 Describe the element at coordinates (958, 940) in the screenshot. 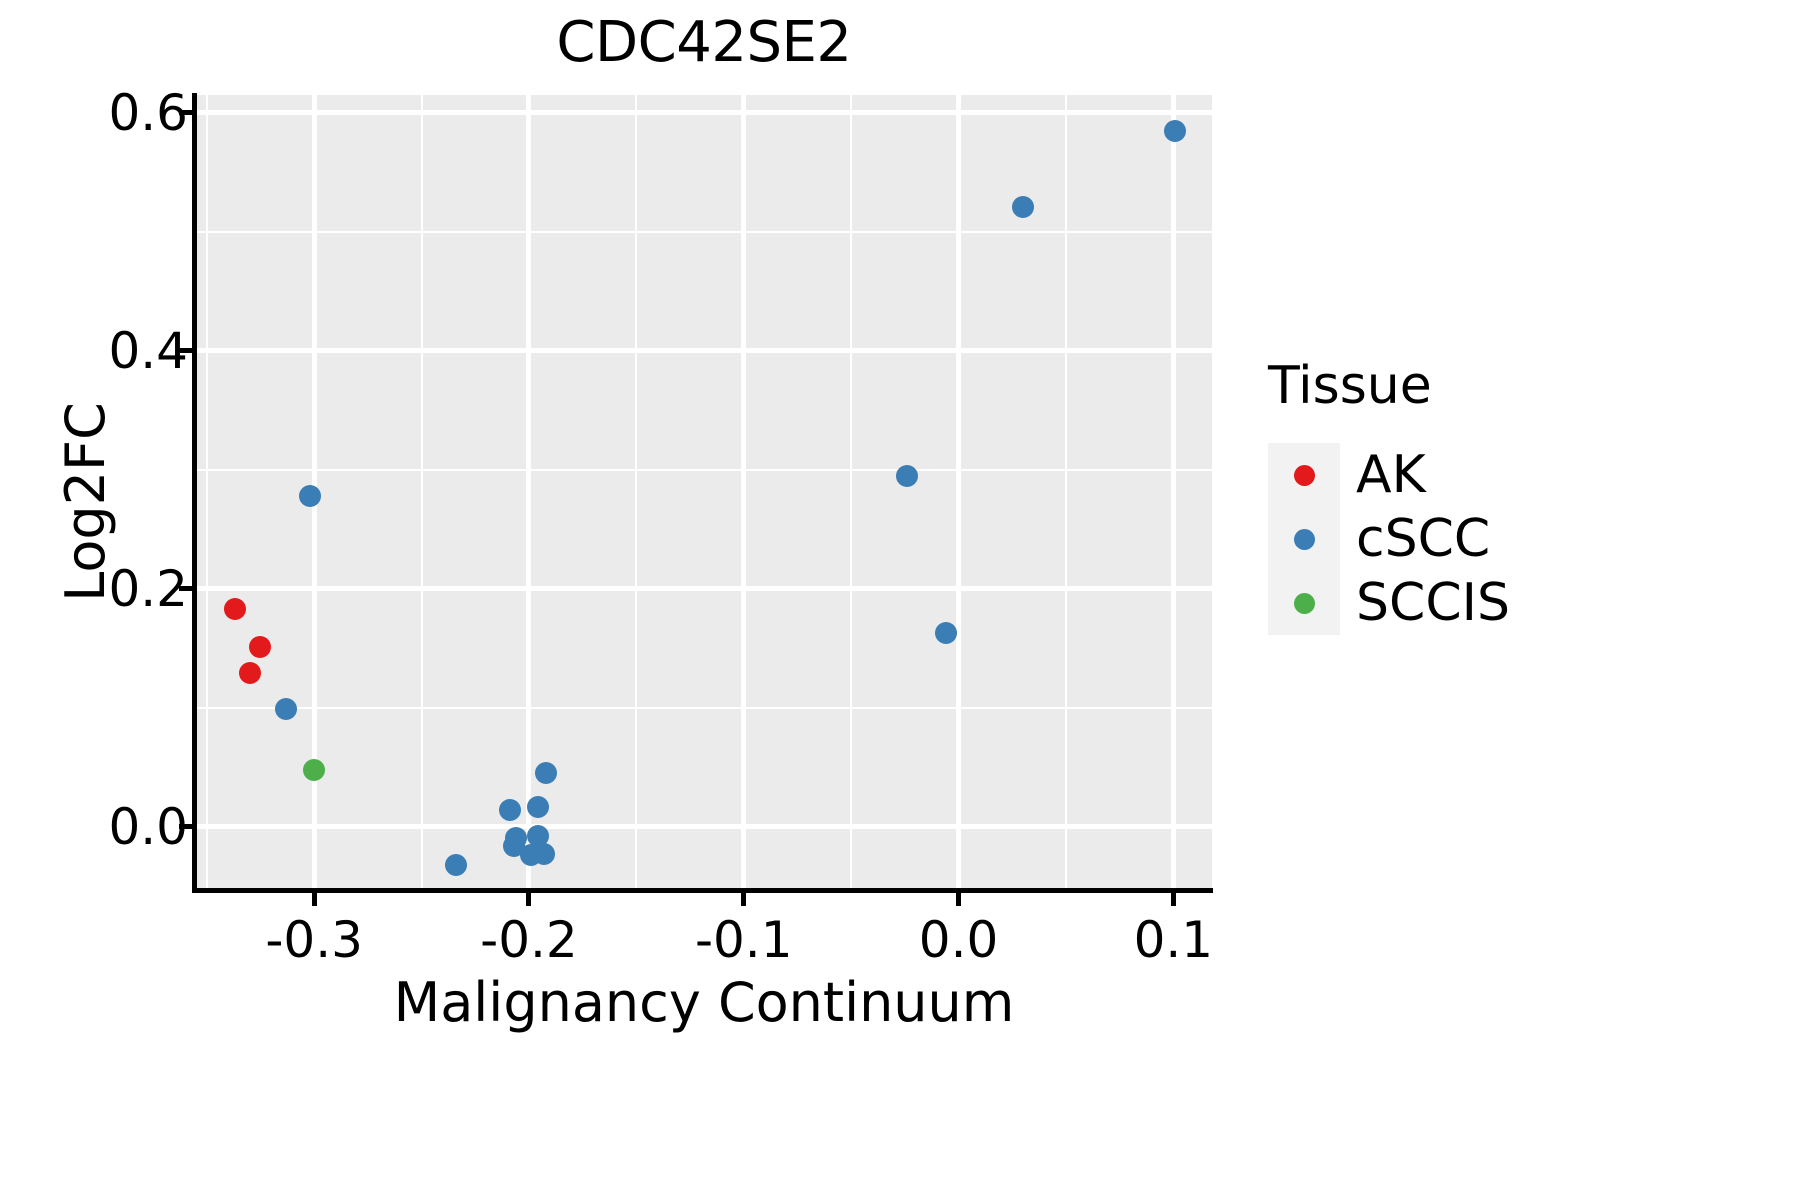

I see `x-tick-label: 0.0` at that location.